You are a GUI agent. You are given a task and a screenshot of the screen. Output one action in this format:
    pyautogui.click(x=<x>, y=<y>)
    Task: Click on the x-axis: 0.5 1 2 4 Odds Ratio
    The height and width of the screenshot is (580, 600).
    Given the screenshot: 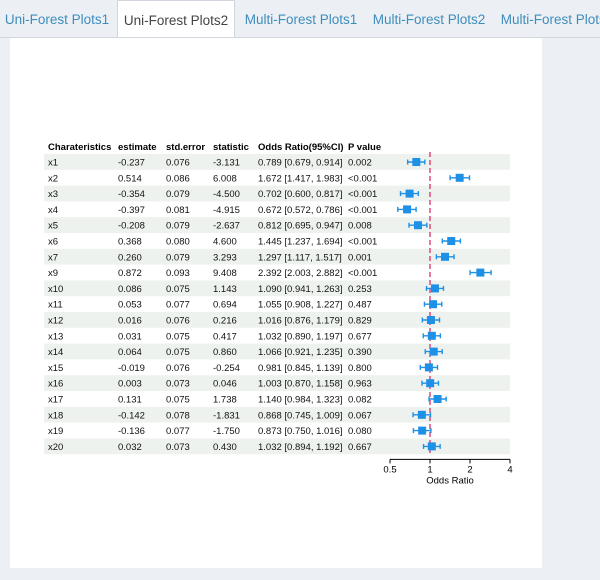 What is the action you would take?
    pyautogui.click(x=448, y=472)
    